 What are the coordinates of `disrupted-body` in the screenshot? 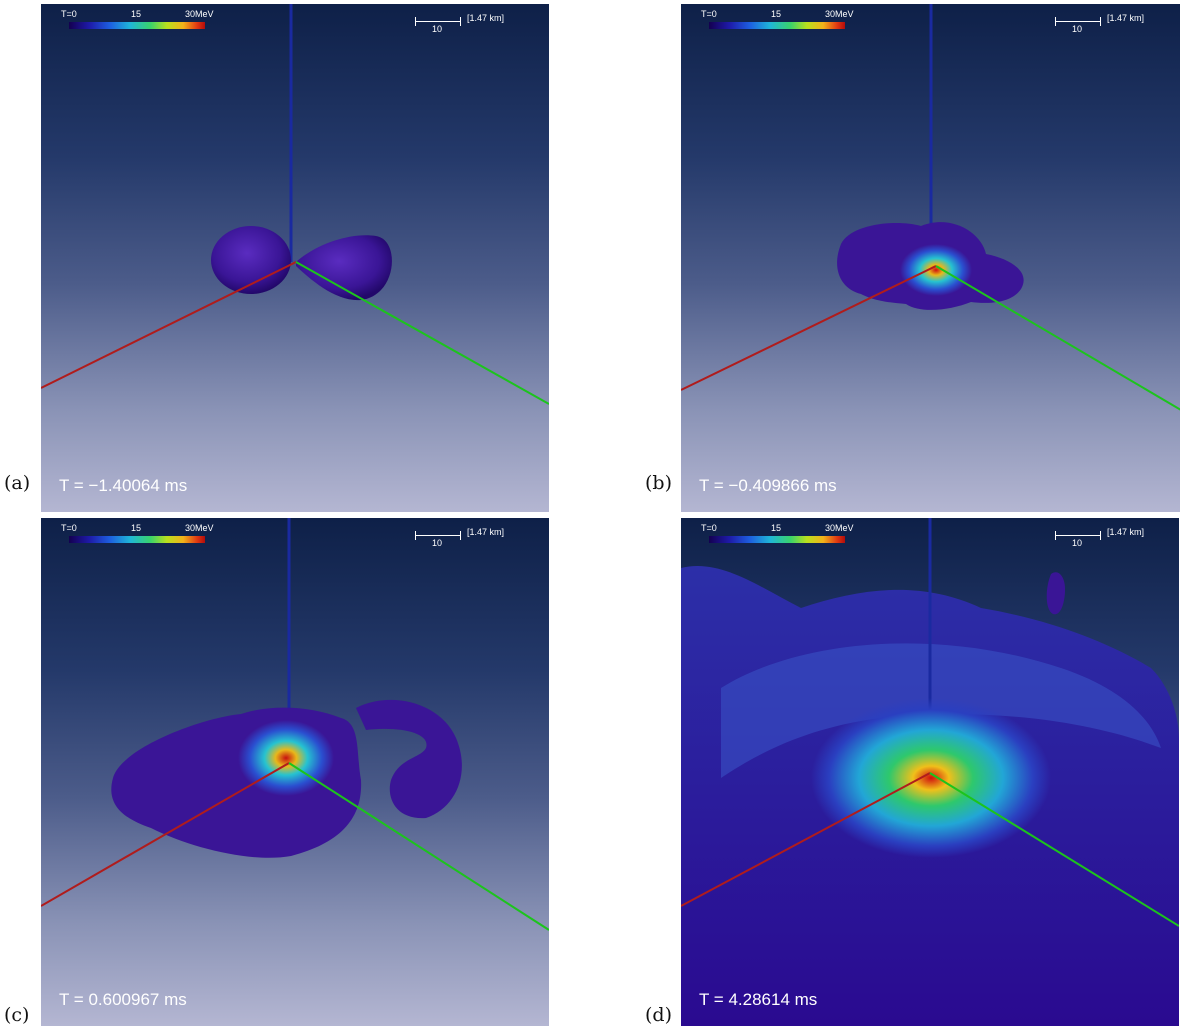 It's located at (236, 782).